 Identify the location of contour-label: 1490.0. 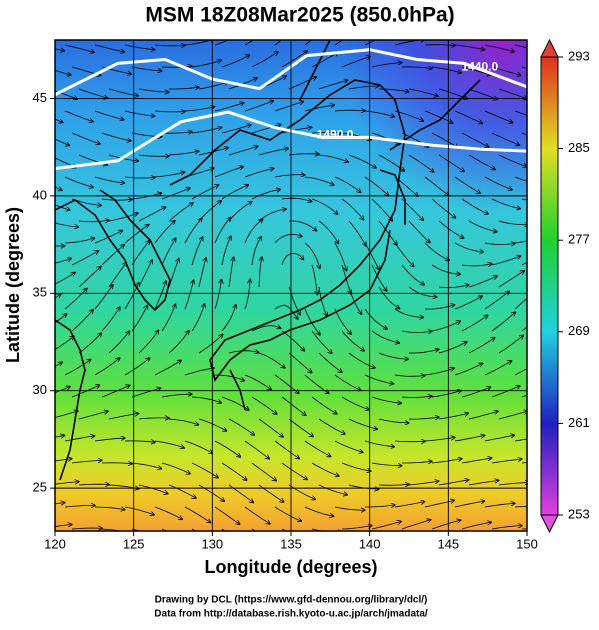
(335, 135).